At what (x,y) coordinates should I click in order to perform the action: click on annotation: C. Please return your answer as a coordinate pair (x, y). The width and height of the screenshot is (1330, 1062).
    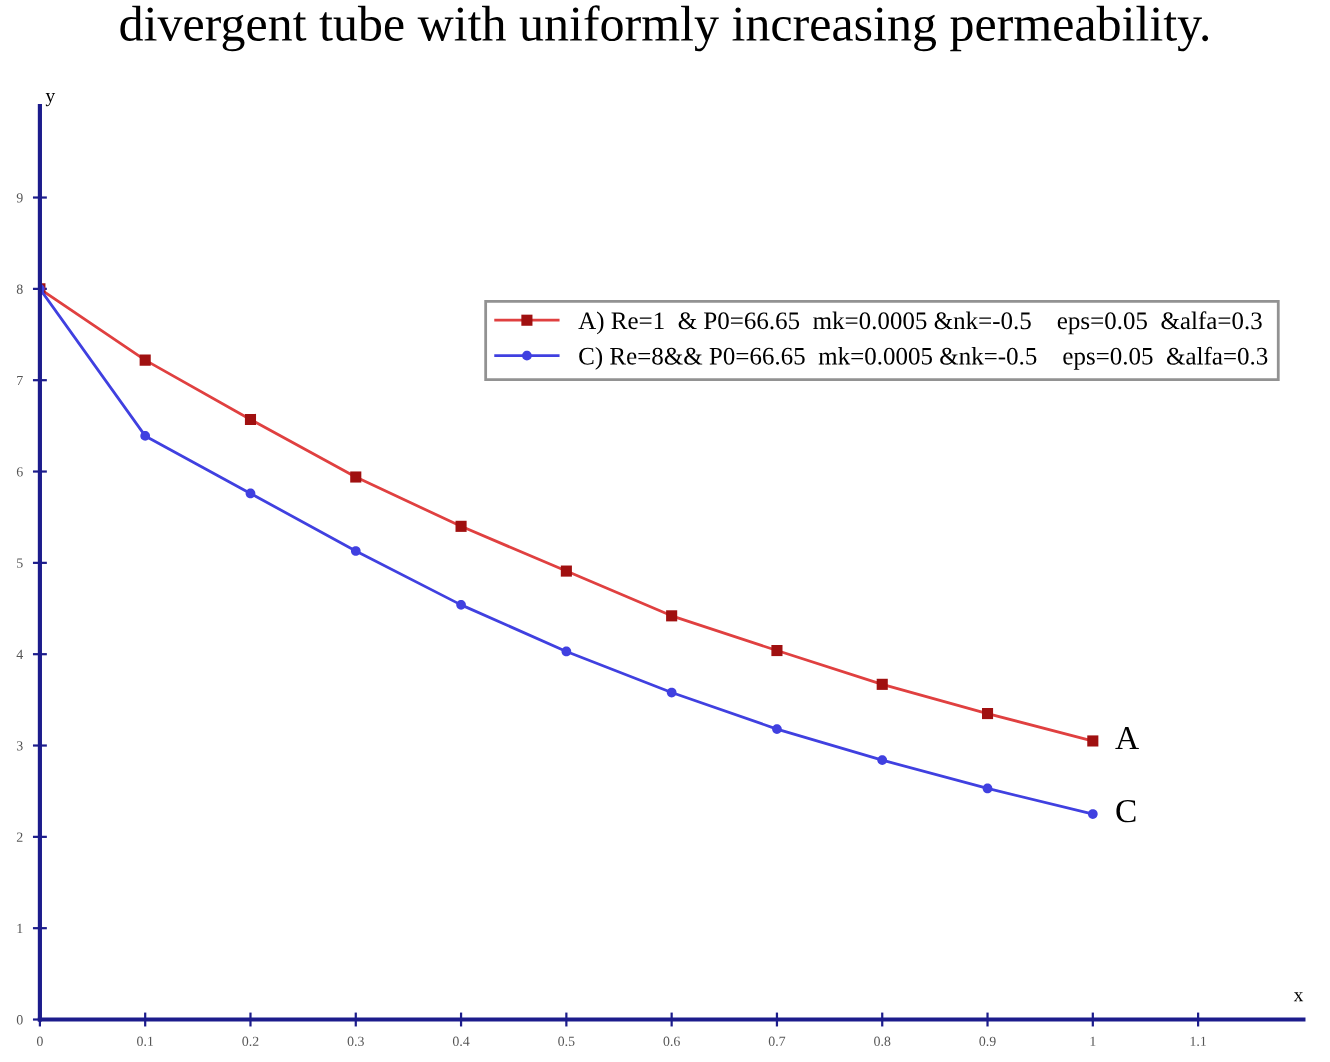
    Looking at the image, I should click on (1126, 811).